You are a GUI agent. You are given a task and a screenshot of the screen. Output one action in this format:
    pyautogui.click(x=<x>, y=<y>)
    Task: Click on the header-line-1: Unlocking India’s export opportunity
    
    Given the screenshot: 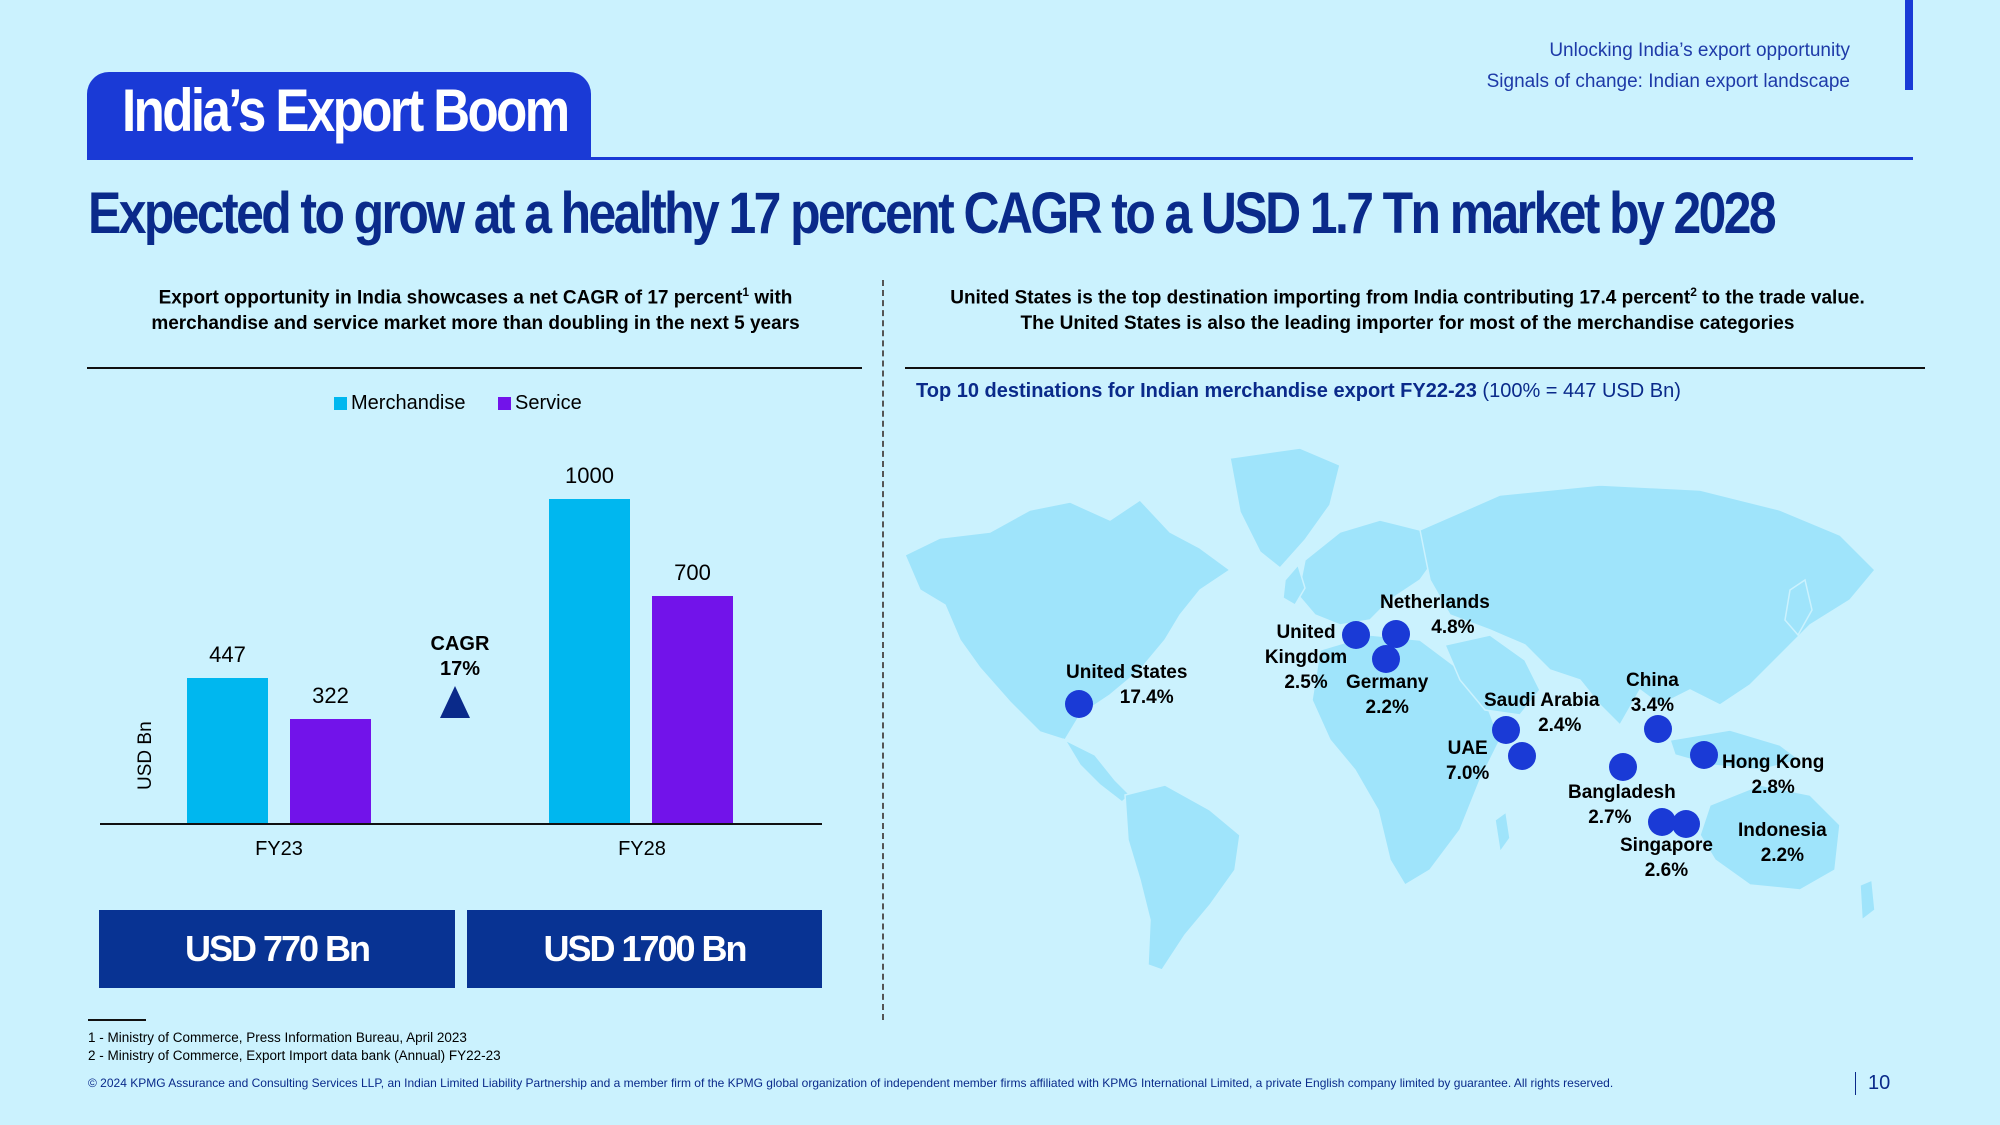 What is the action you would take?
    pyautogui.click(x=1699, y=50)
    